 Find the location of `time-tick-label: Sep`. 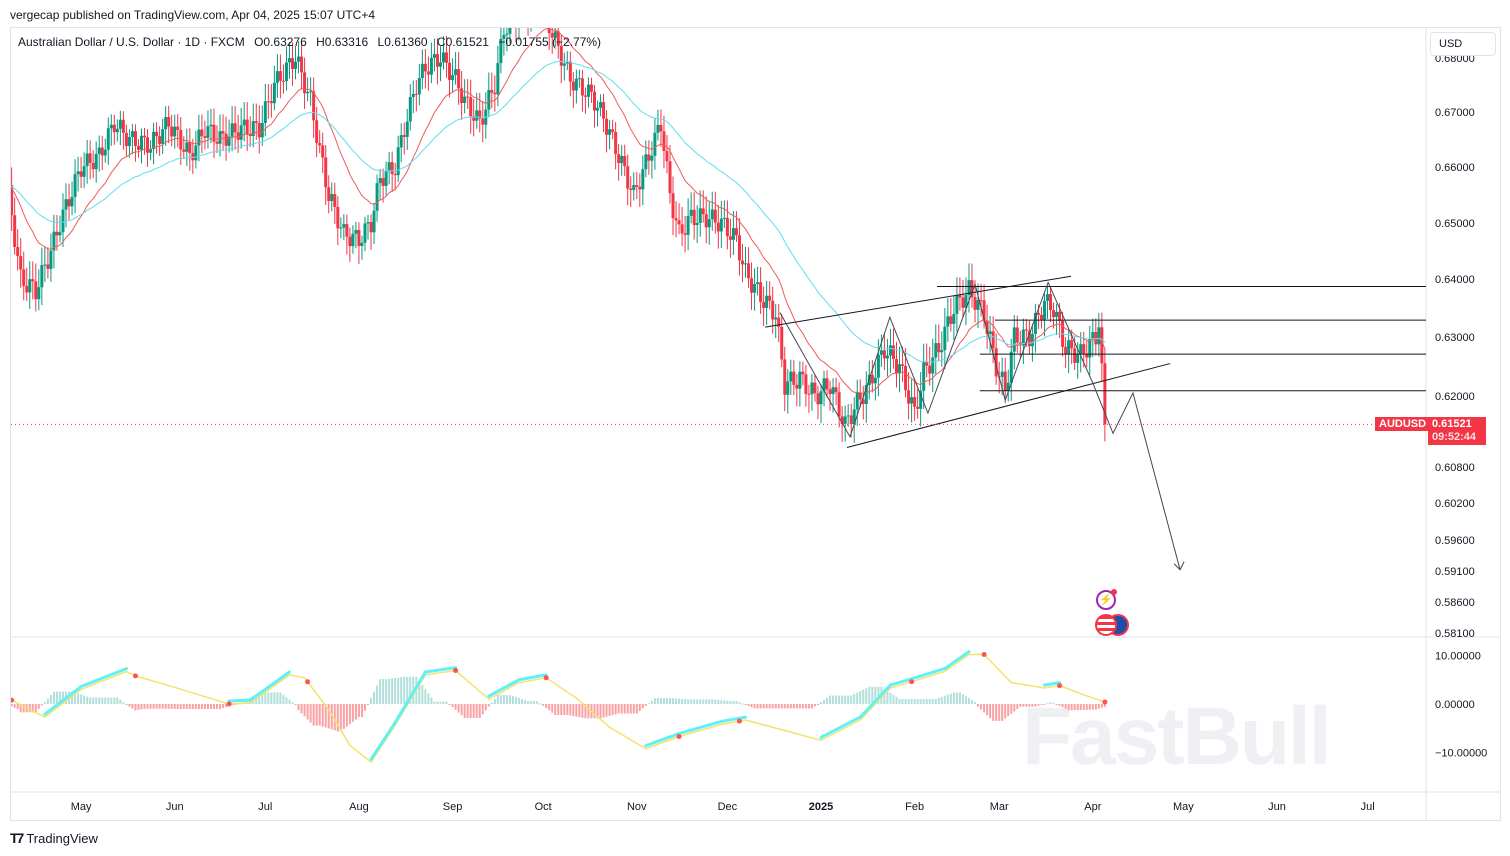

time-tick-label: Sep is located at coordinates (453, 807).